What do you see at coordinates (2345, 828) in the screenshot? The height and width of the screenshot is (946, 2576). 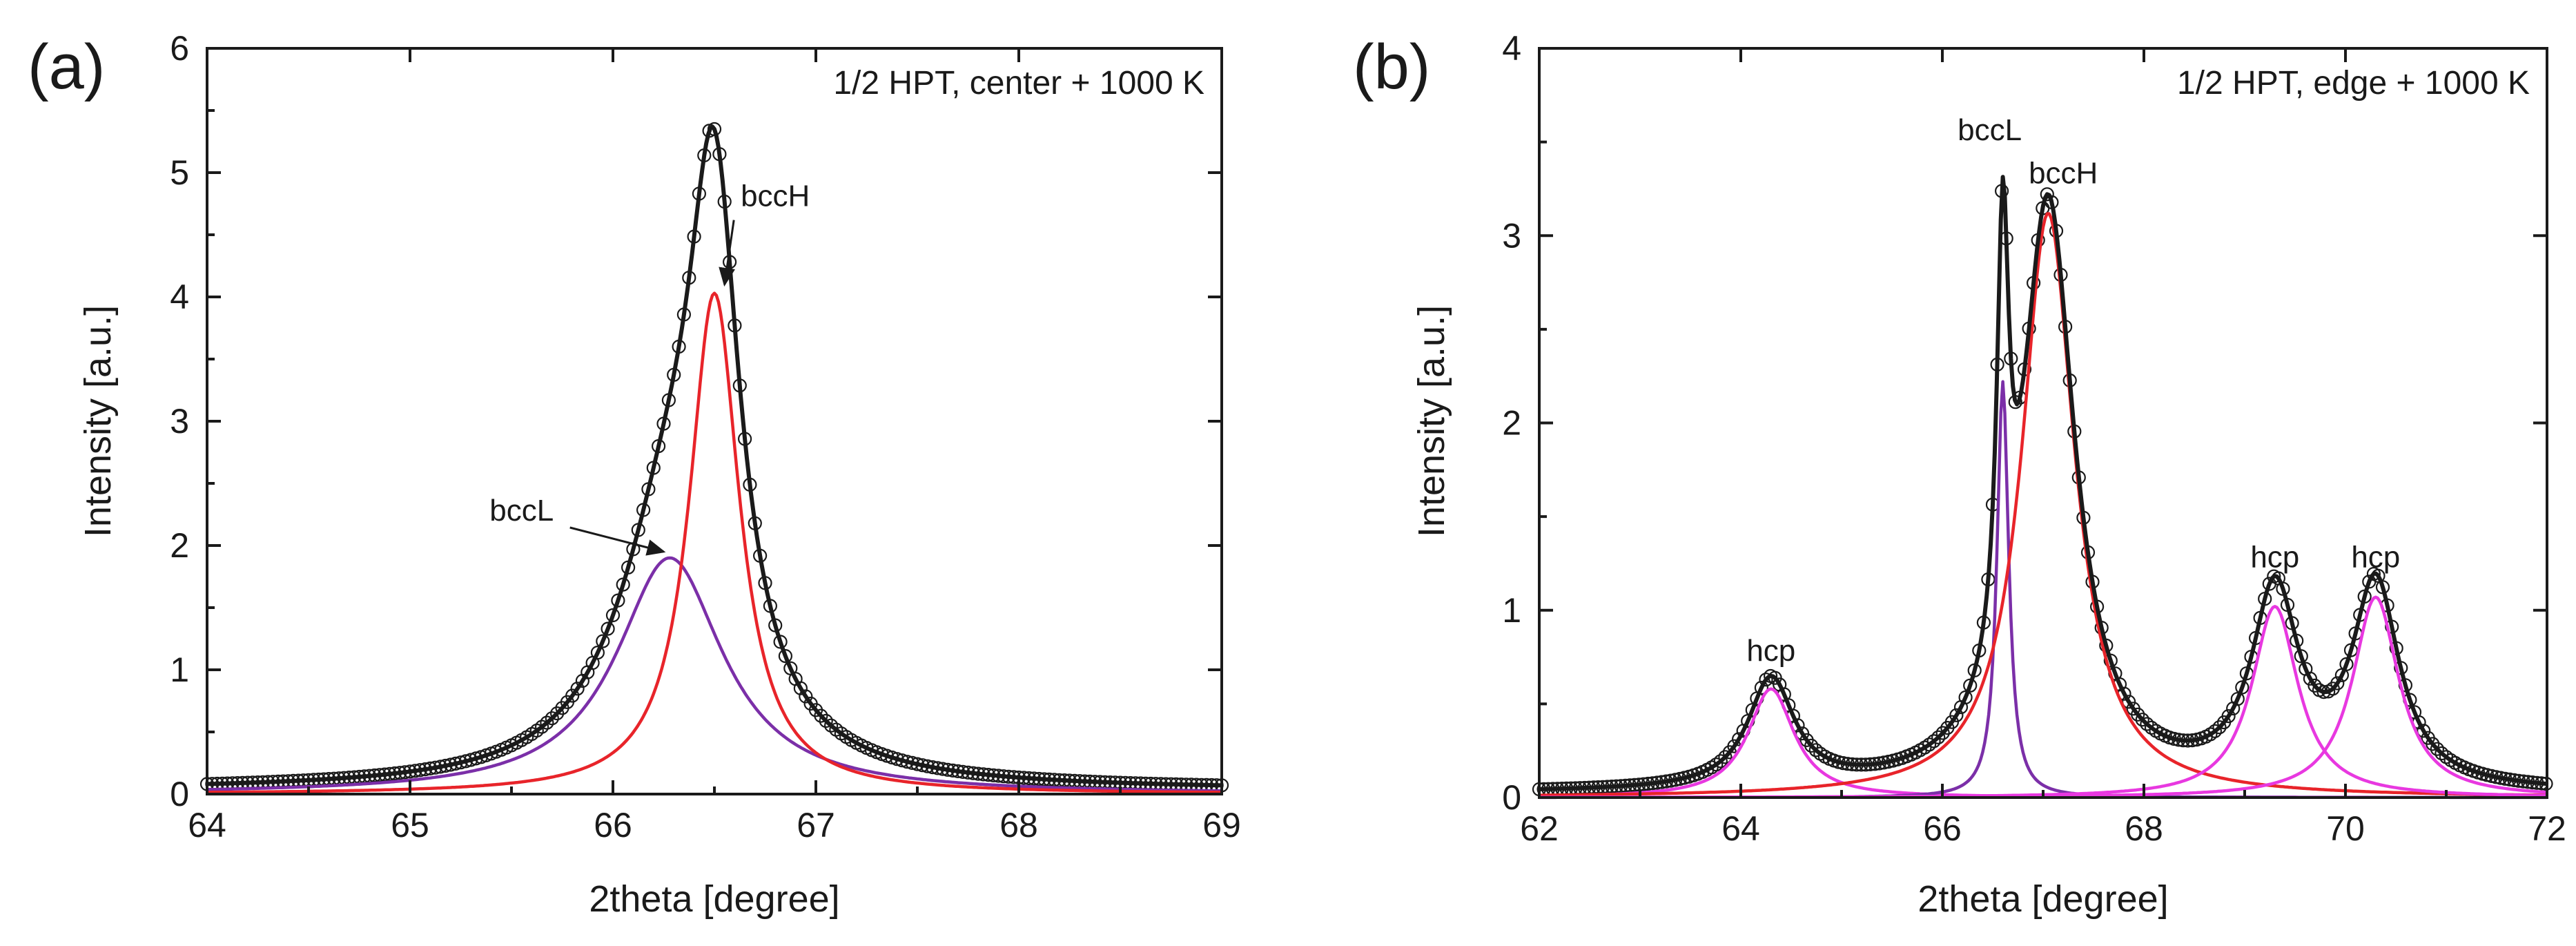 I see `x-tick-label-b: 70` at bounding box center [2345, 828].